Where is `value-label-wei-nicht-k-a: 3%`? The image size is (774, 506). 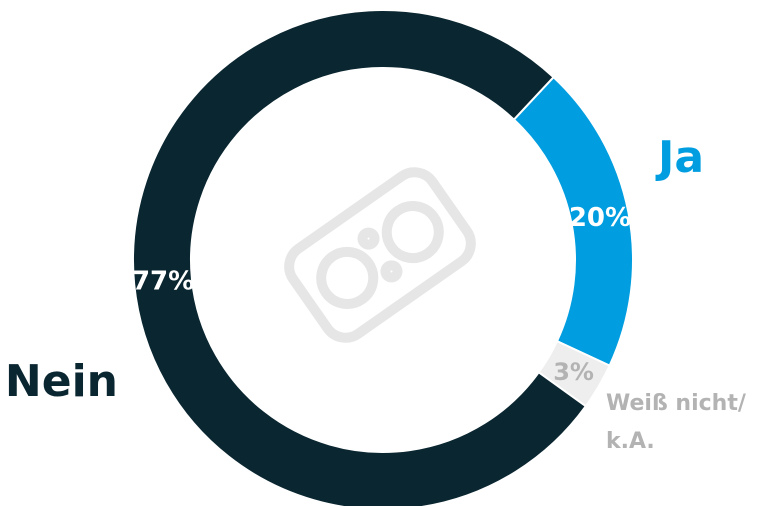 value-label-wei-nicht-k-a: 3% is located at coordinates (573, 372).